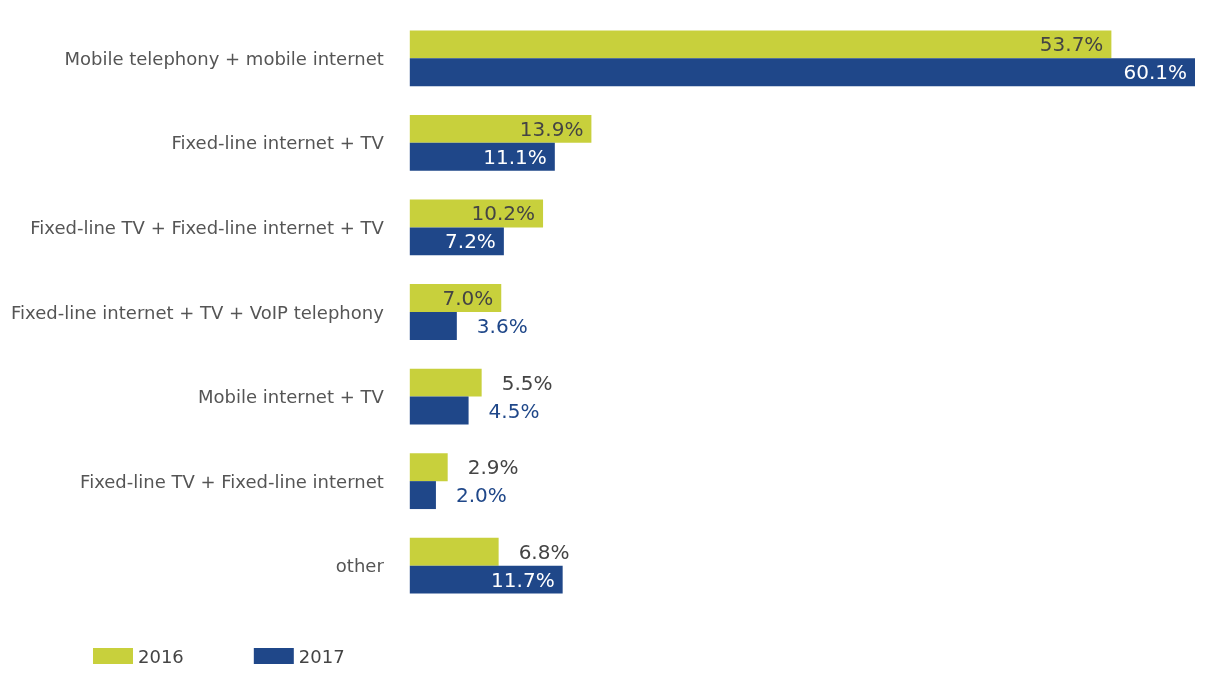 This screenshot has width=1210, height=680. I want to click on data-label: 3.6%, so click(502, 325).